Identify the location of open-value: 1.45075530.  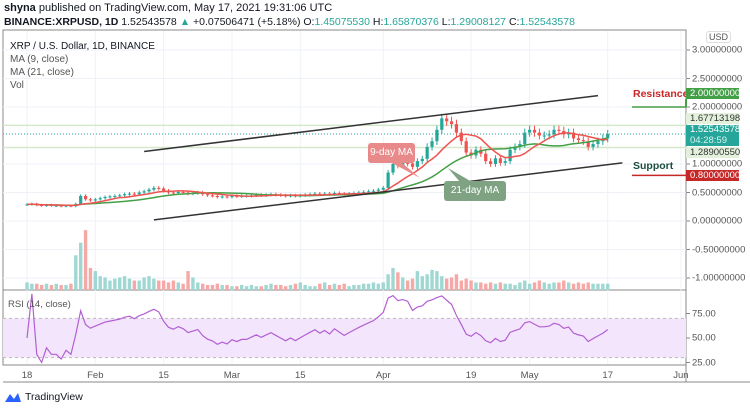
(342, 22).